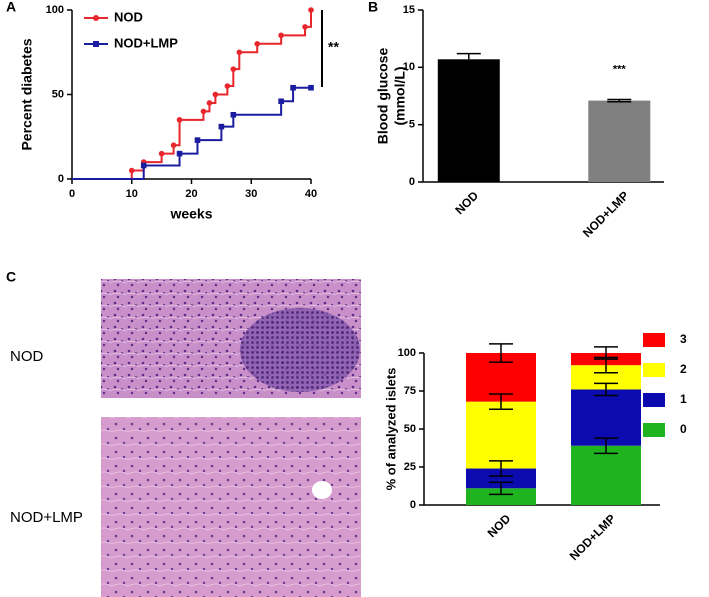 This screenshot has height=597, width=709. I want to click on x-tick-label: 30, so click(251, 194).